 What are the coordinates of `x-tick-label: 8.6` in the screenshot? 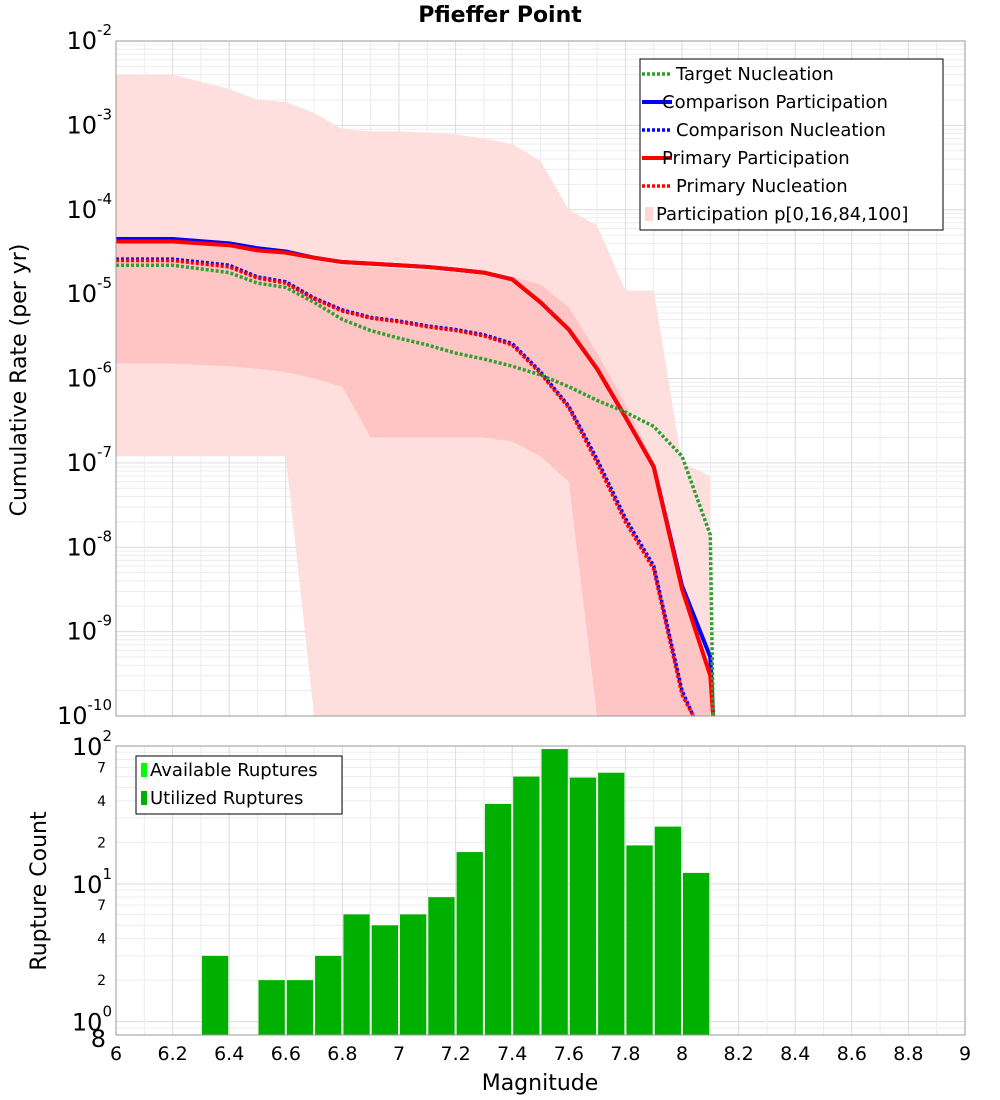 It's located at (852, 1054).